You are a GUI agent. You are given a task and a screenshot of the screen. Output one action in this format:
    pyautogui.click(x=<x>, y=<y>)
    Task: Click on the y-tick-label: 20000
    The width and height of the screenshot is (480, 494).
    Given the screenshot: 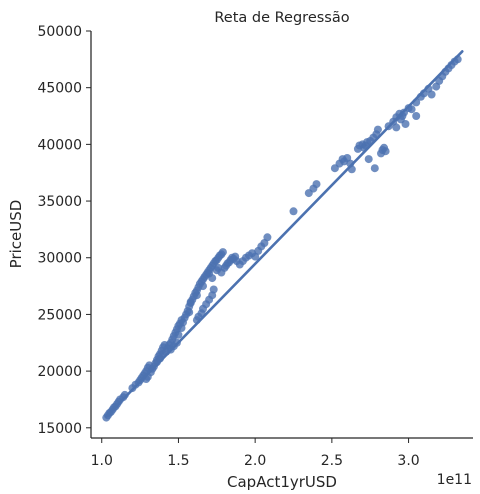 What is the action you would take?
    pyautogui.click(x=59, y=372)
    